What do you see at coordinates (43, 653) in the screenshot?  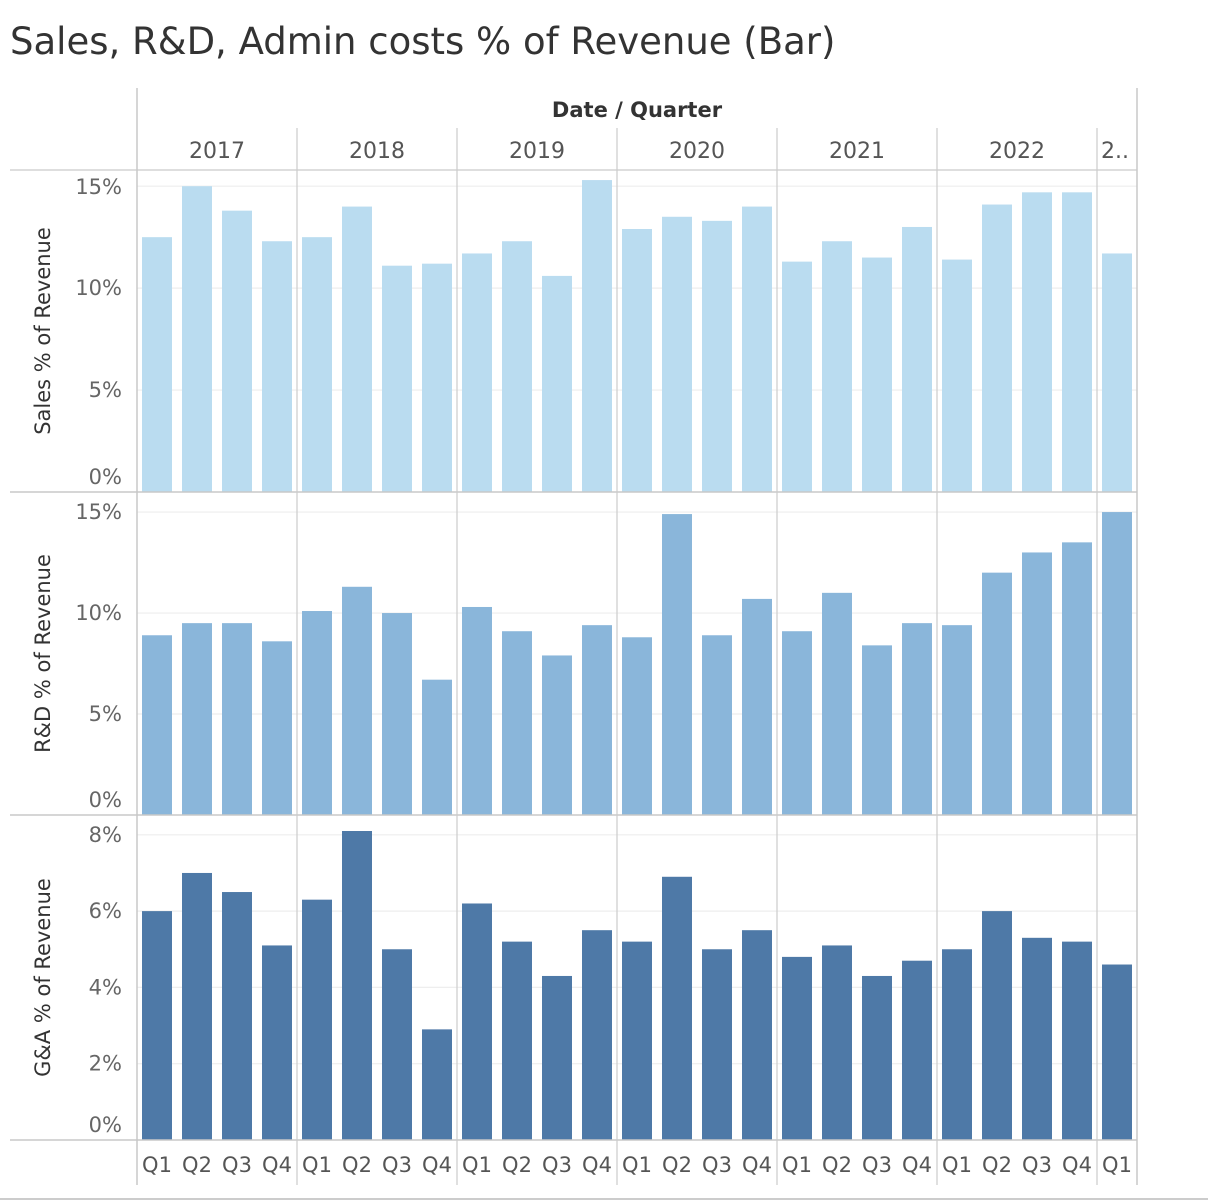 I see `y-axis-title: R&D % of Revenue` at bounding box center [43, 653].